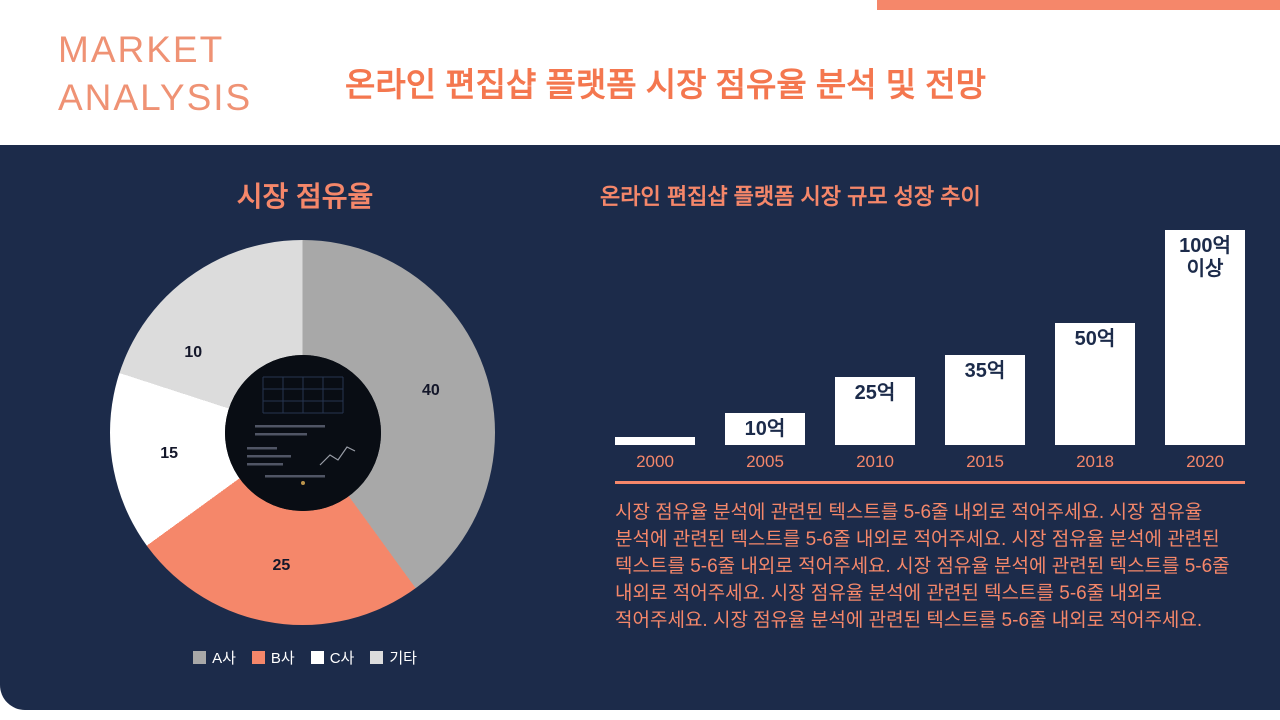 This screenshot has height=720, width=1280. What do you see at coordinates (930, 462) in the screenshot?
I see `growth-years: 2000 2005 2010 2015 2018 2020` at bounding box center [930, 462].